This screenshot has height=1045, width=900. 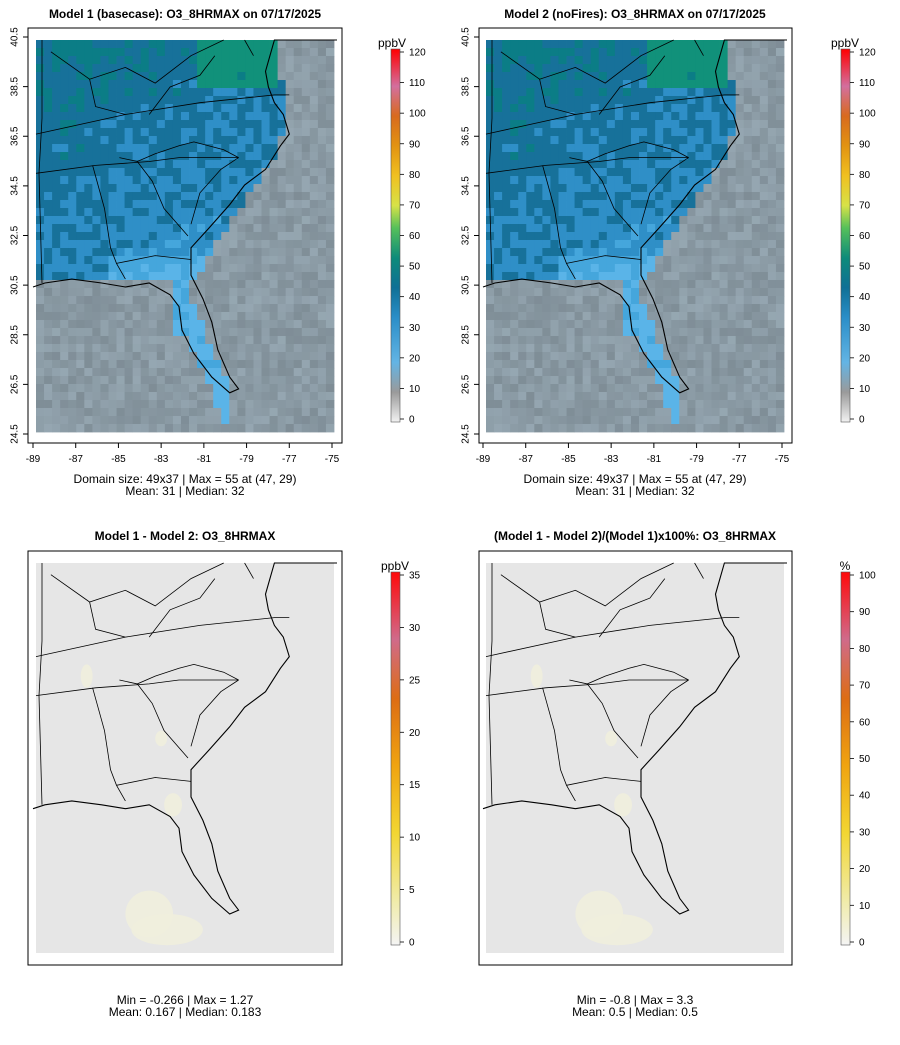 I want to click on legend-tick-label: 60, so click(x=415, y=236).